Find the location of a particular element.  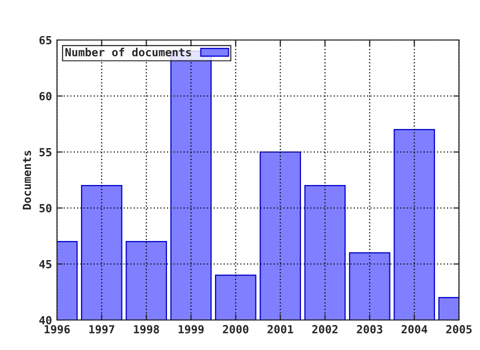

x-tick-label: 1996 is located at coordinates (57, 329).